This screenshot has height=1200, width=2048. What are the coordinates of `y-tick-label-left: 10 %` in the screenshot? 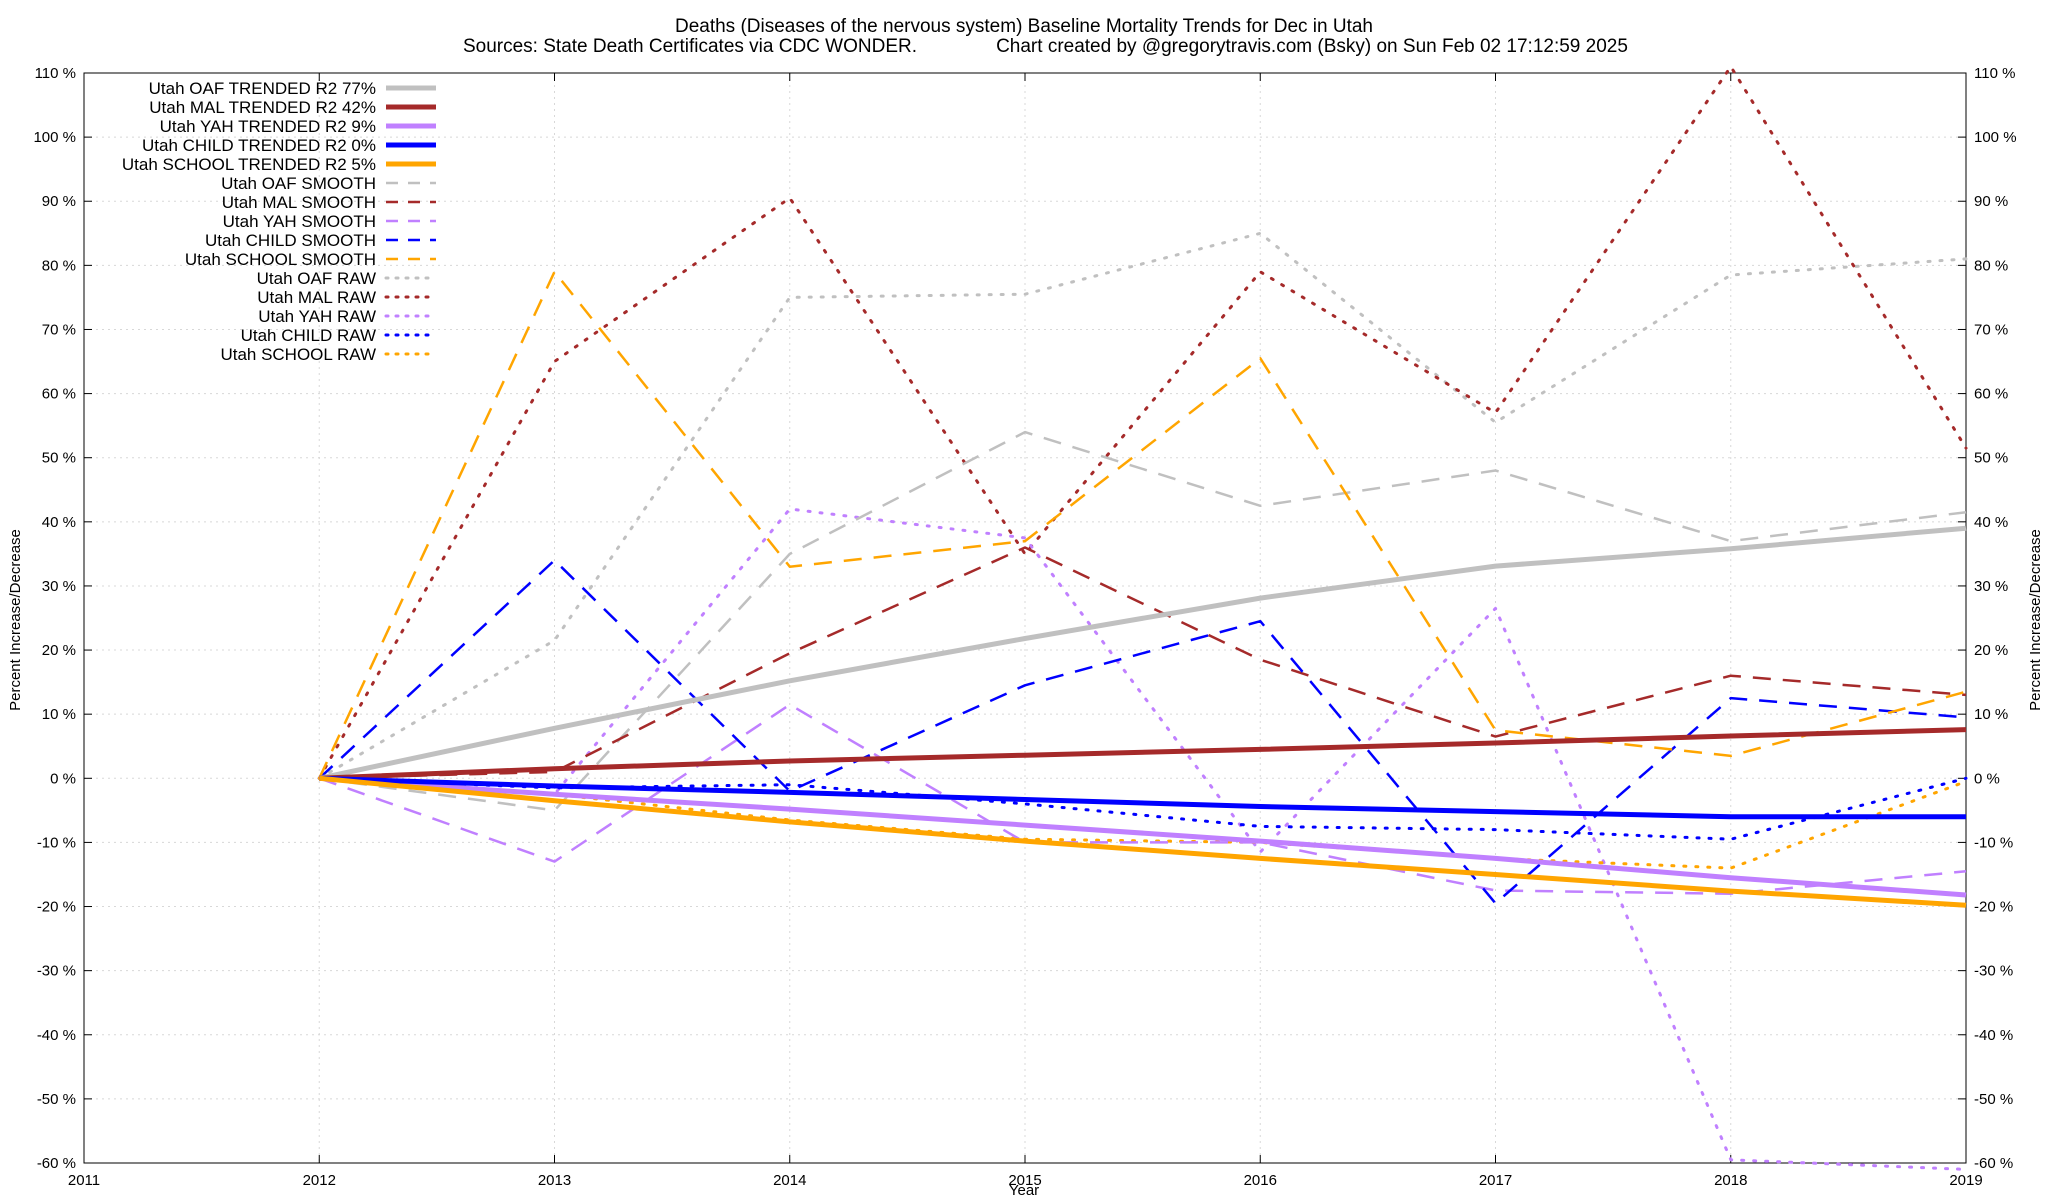 It's located at (59, 714).